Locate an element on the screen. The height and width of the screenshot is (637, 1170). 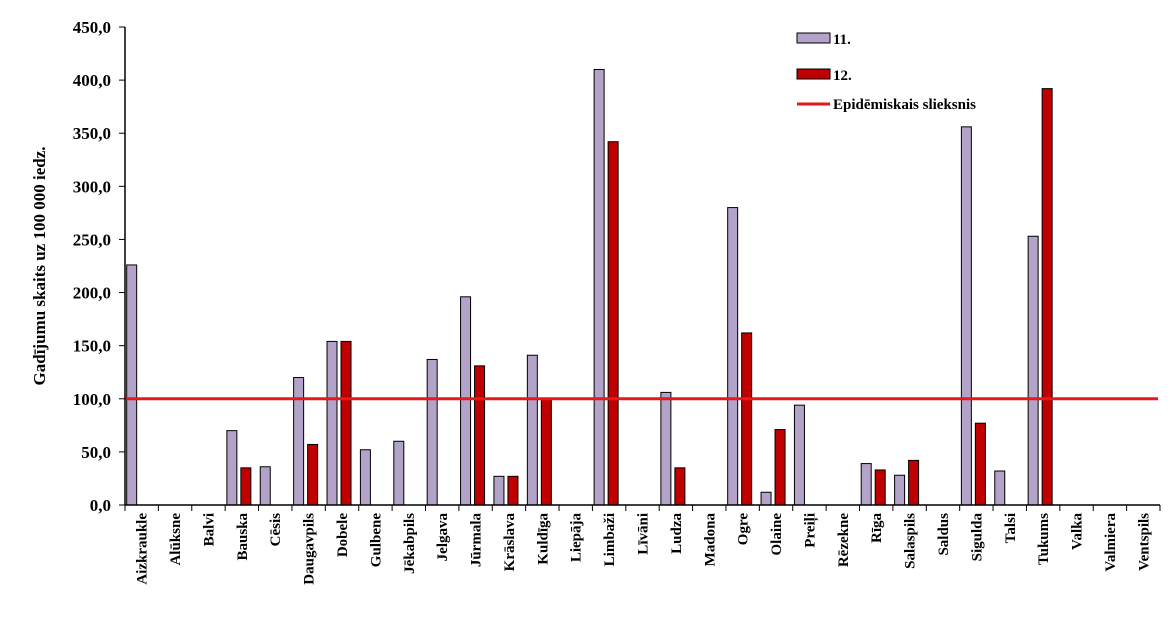
legend-label-11: 11. is located at coordinates (842, 40).